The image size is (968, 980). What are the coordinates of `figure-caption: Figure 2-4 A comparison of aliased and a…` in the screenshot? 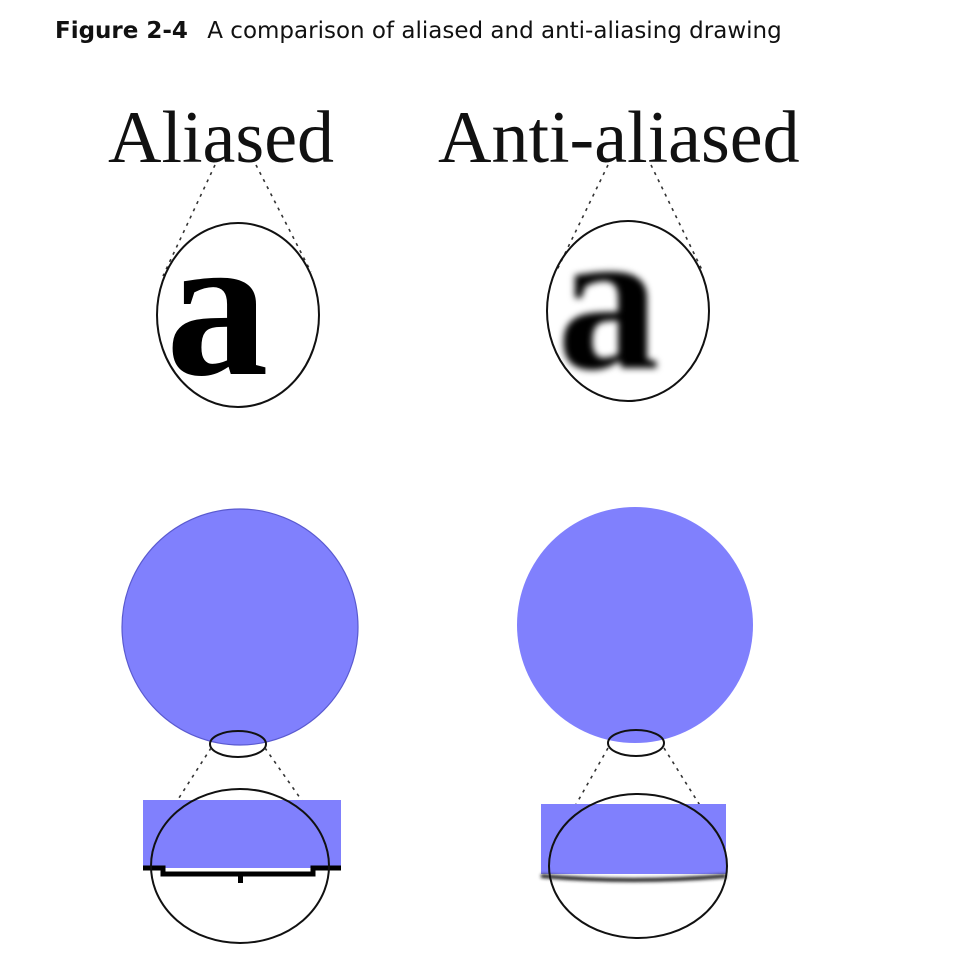 It's located at (418, 31).